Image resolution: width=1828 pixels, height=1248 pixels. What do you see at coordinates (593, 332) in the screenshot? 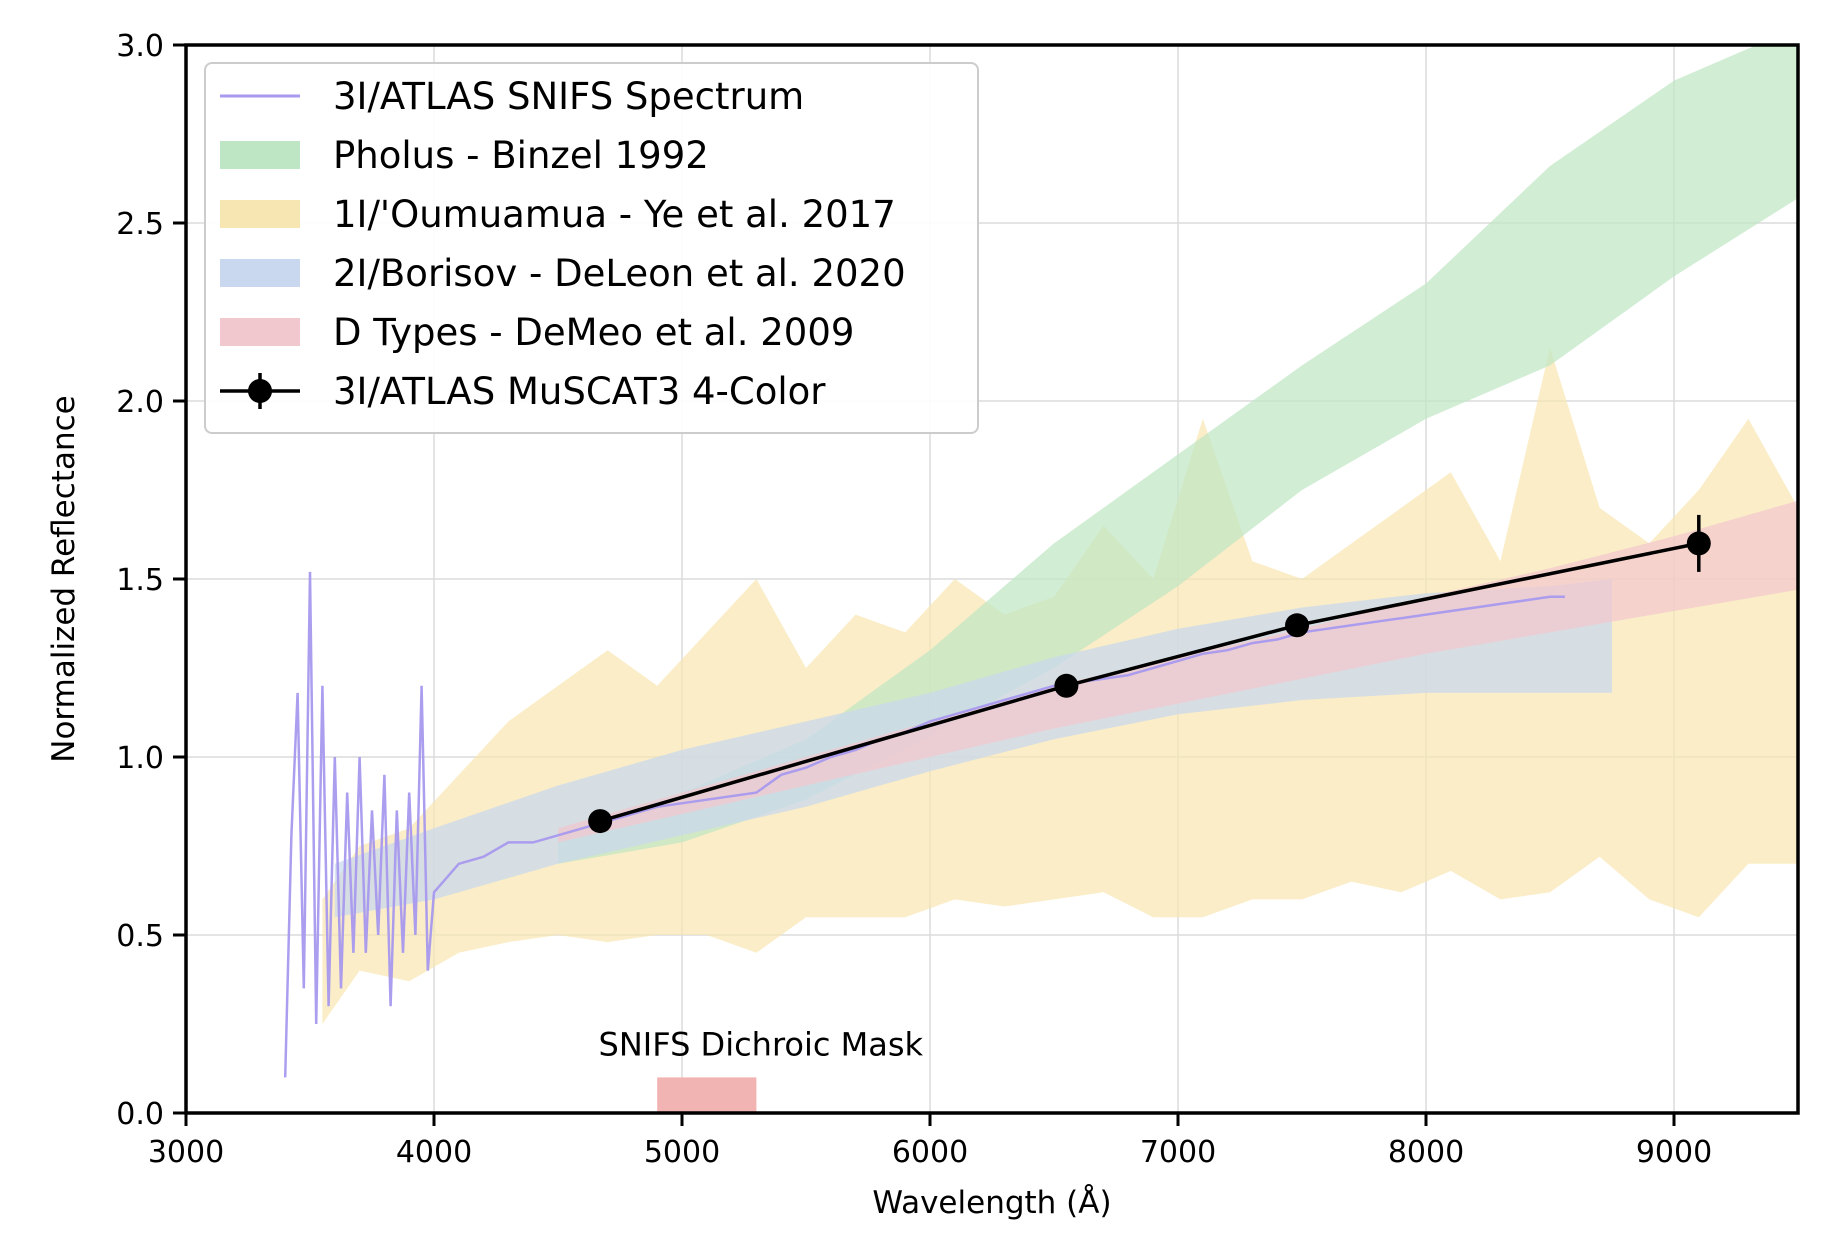
I see `legend-entry-label: D Types - DeMeo et al. 2009` at bounding box center [593, 332].